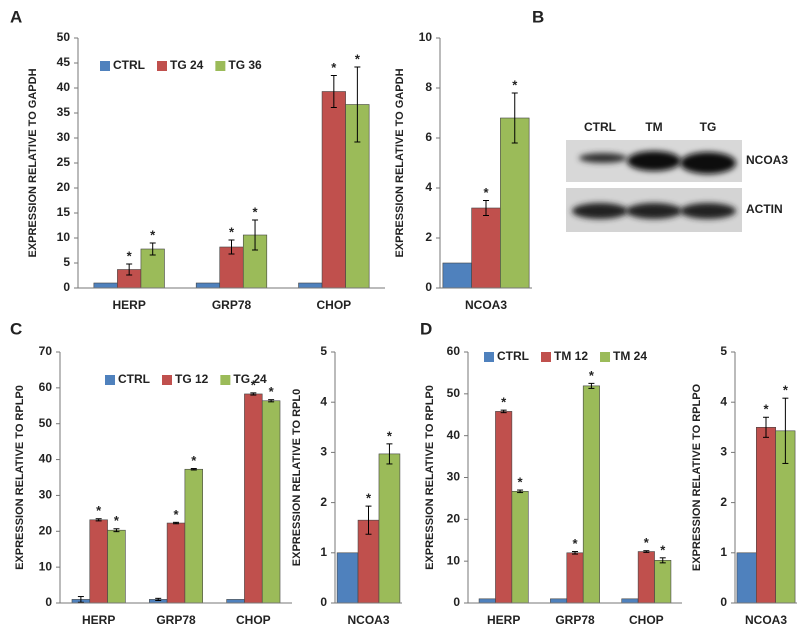  I want to click on y-tick-label: 4, so click(428, 187).